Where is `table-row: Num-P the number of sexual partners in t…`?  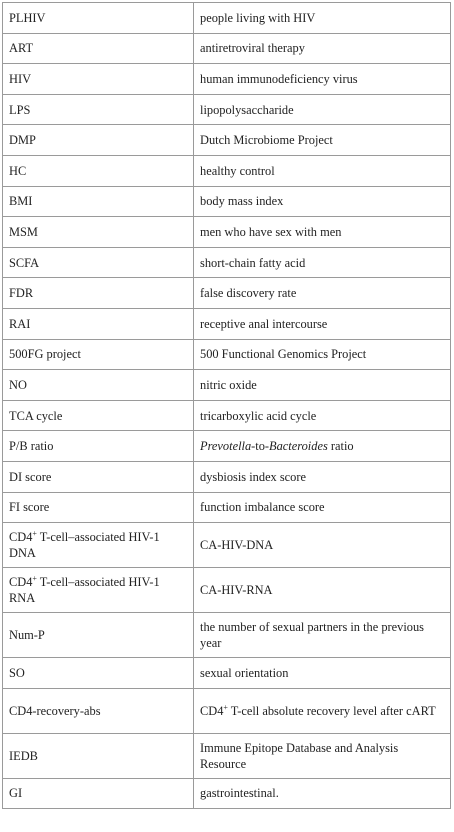
table-row: Num-P the number of sexual partners in t… is located at coordinates (226, 635).